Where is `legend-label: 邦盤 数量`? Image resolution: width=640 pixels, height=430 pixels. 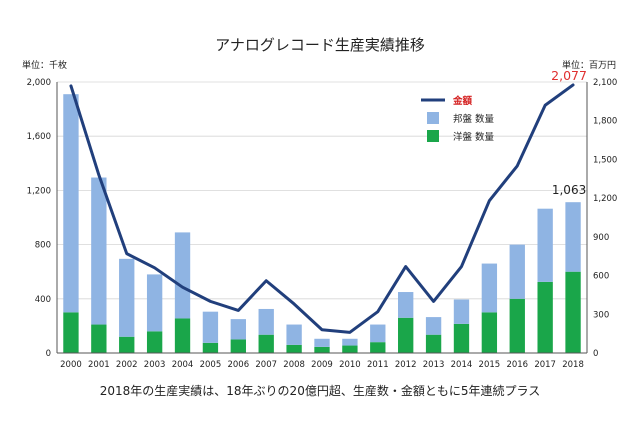 legend-label: 邦盤 数量 is located at coordinates (474, 119).